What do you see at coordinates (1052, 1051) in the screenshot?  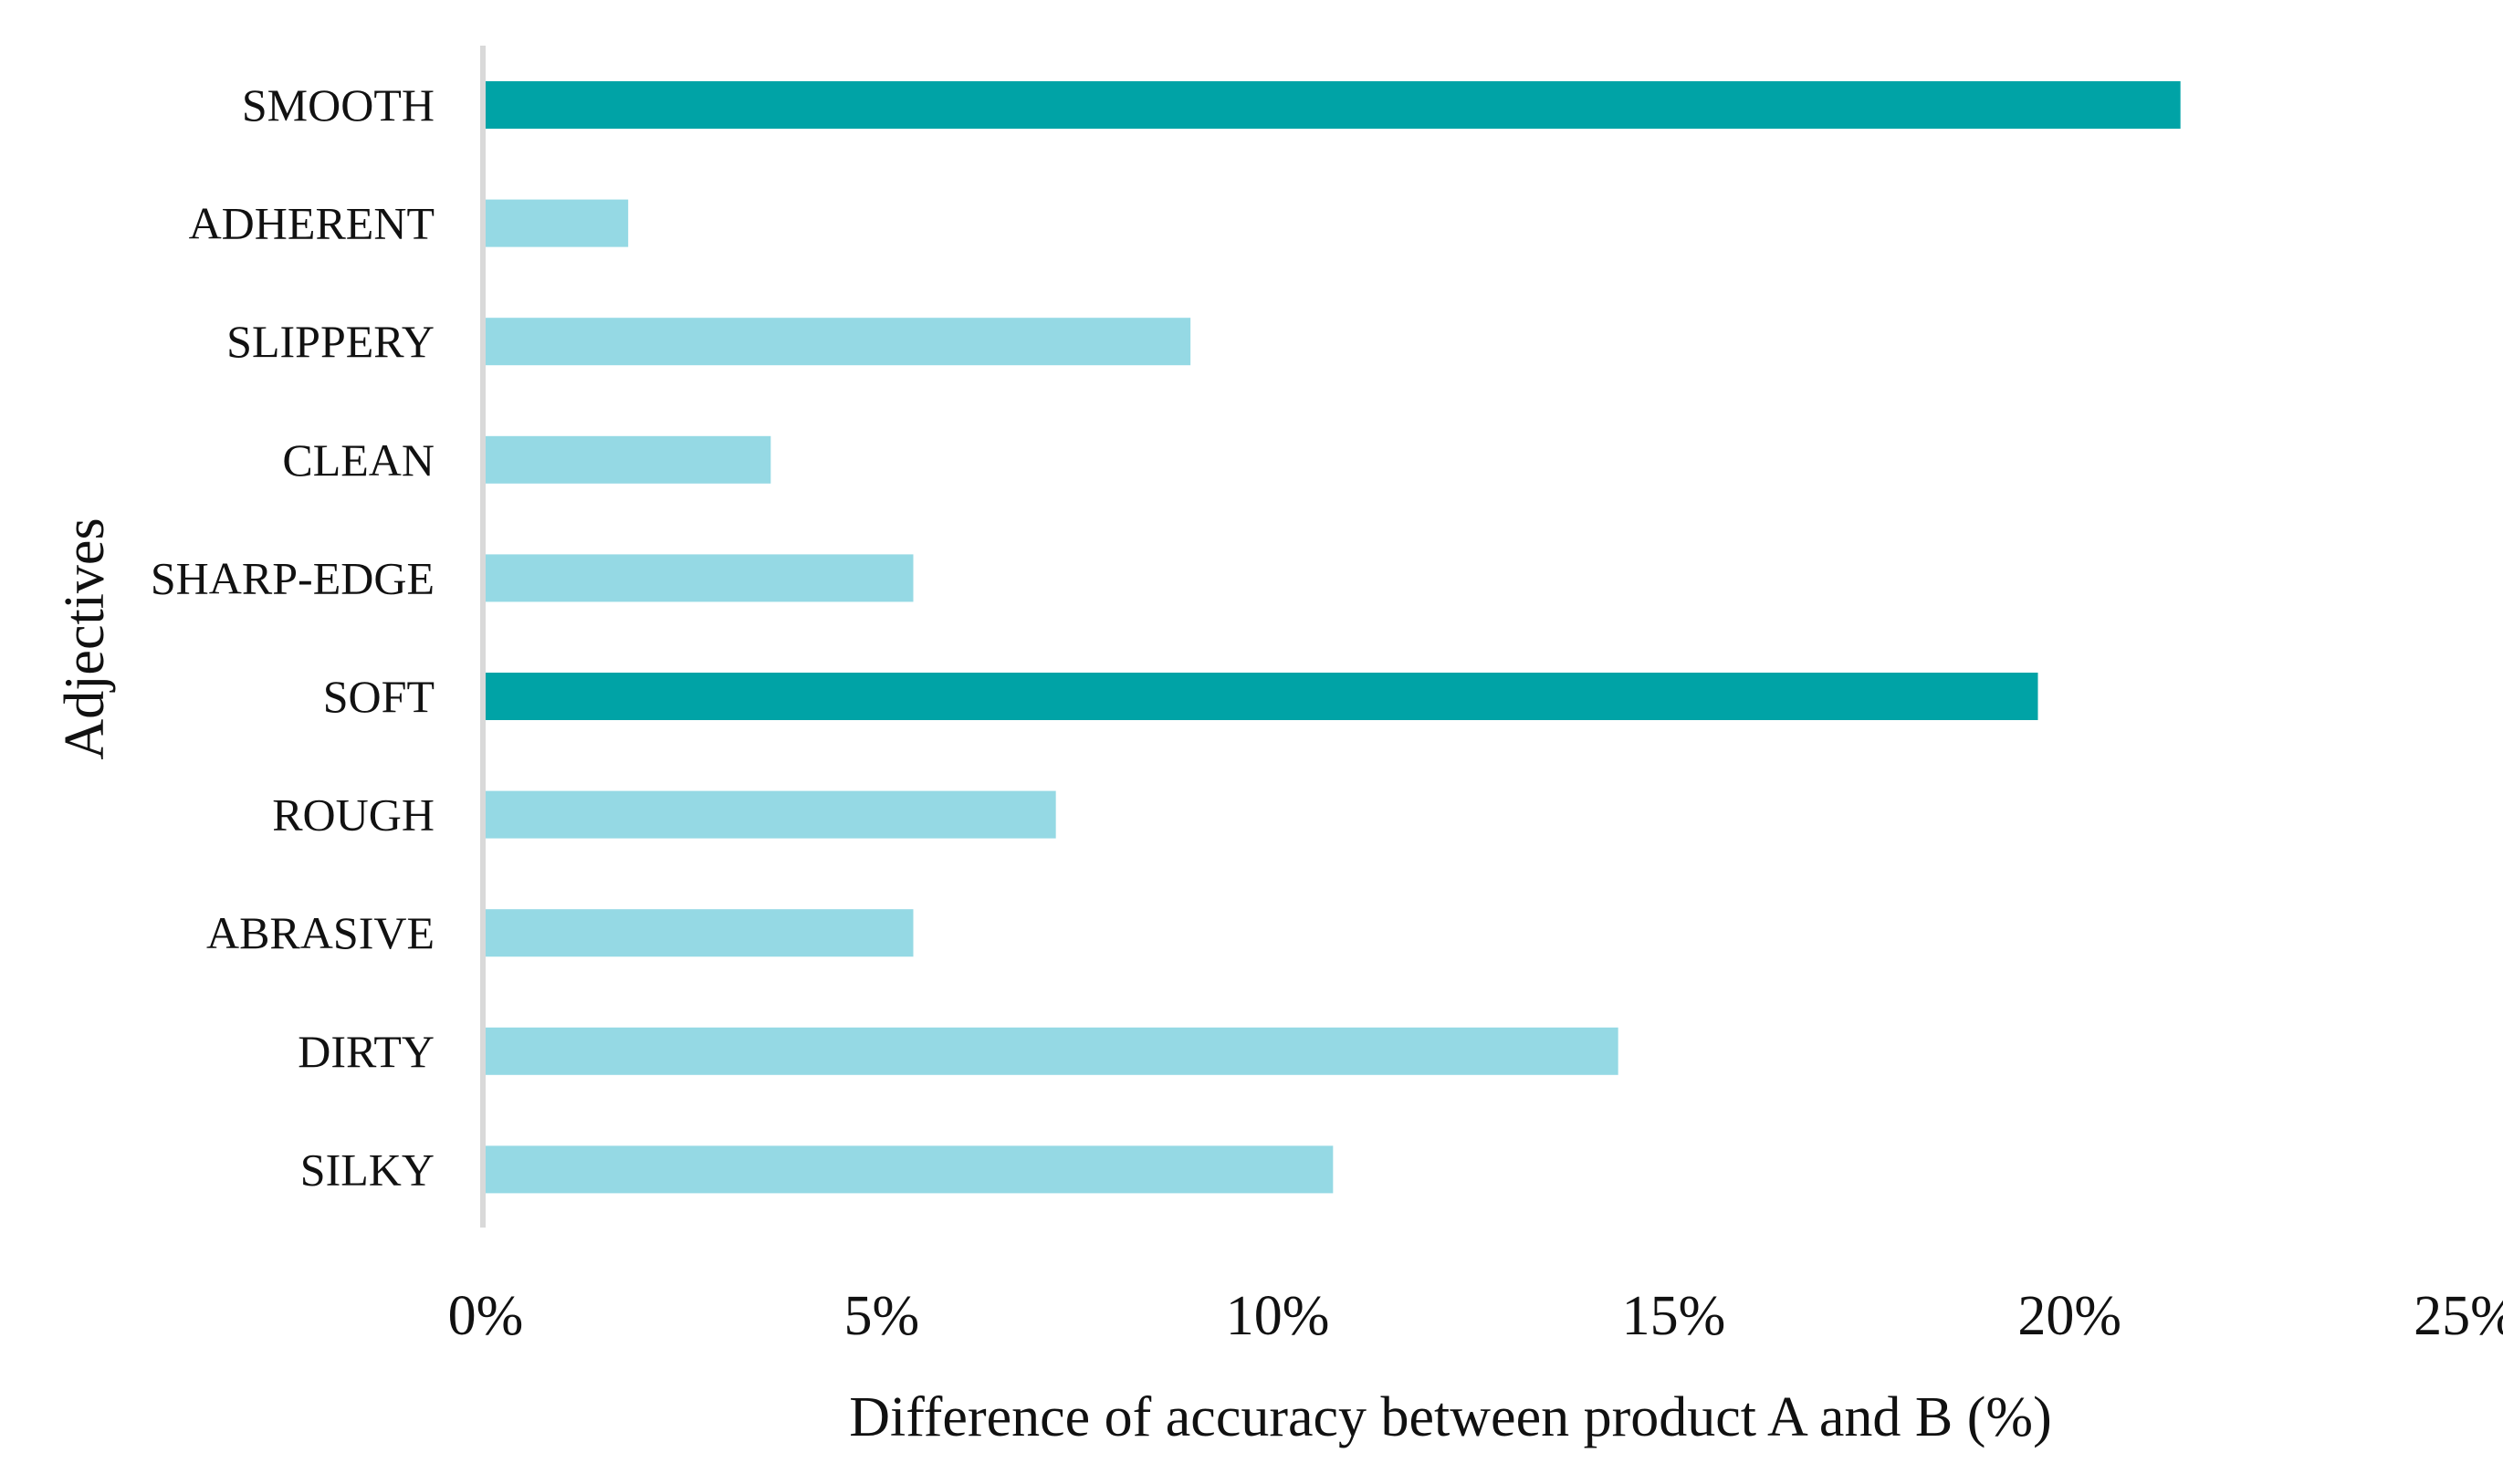 I see `bar-dirty` at bounding box center [1052, 1051].